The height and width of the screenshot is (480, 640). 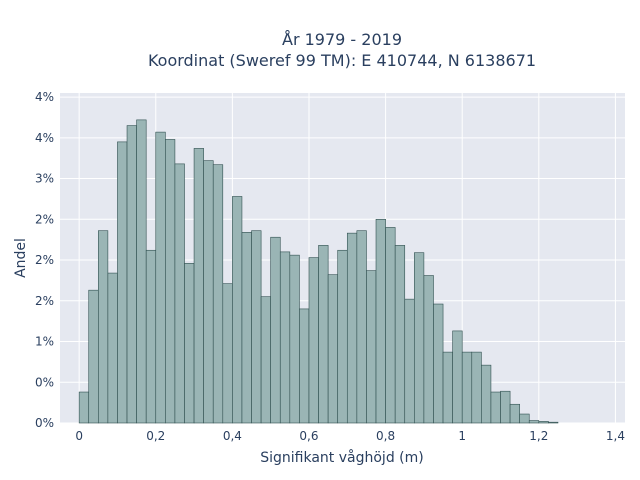 I want to click on x-tick-label: 0,8, so click(x=385, y=436).